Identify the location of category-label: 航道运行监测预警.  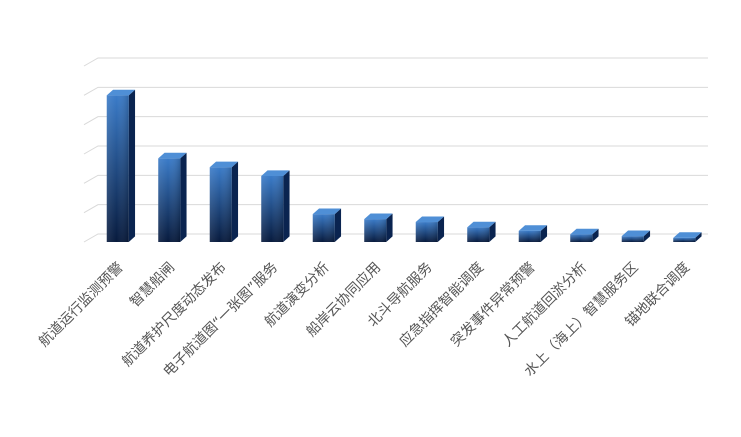
(81, 305).